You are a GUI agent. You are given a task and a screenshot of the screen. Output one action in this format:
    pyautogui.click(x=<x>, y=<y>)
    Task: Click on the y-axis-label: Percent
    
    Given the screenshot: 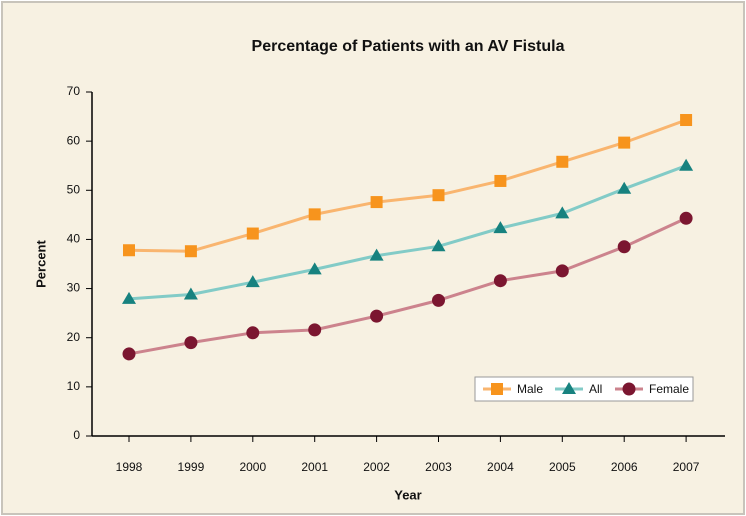 What is the action you would take?
    pyautogui.click(x=40, y=263)
    